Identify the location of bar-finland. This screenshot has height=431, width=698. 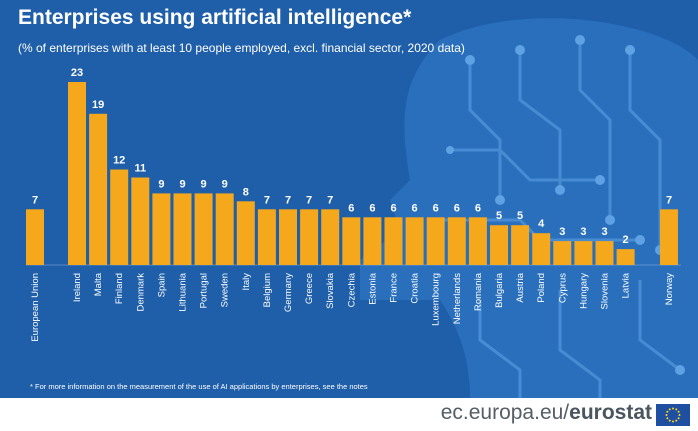
(119, 217).